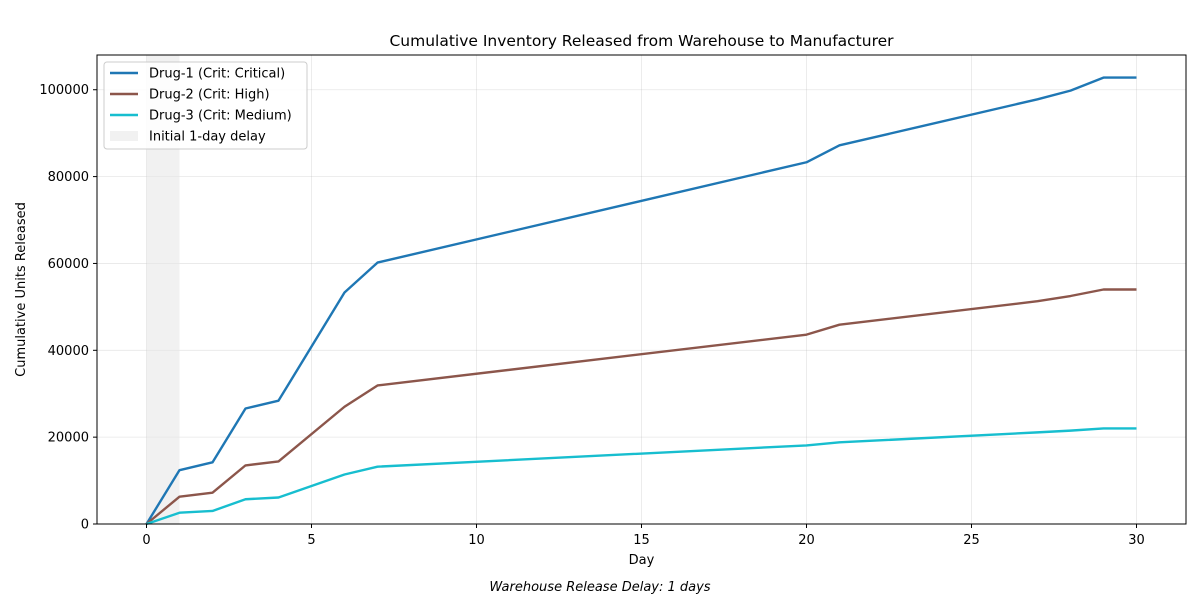  Describe the element at coordinates (971, 540) in the screenshot. I see `x-tick-label: 25` at that location.